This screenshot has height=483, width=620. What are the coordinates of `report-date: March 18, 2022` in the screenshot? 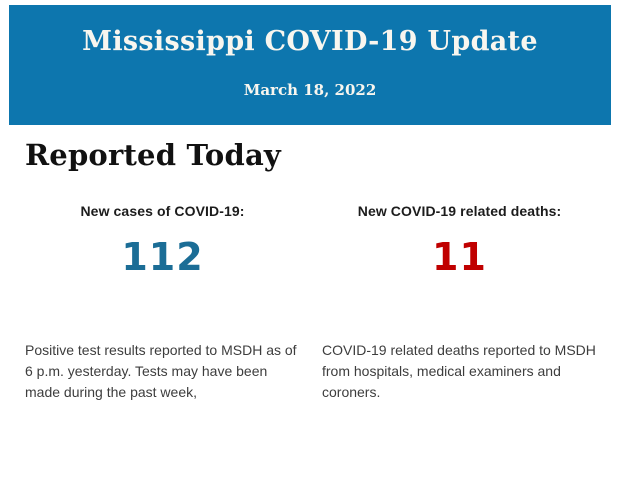 It's located at (310, 90).